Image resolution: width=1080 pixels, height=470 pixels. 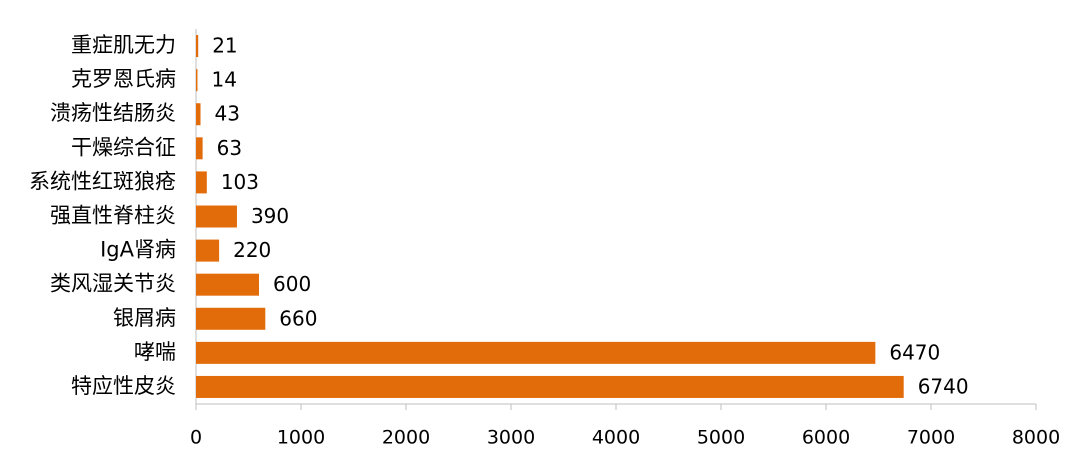 What do you see at coordinates (229, 148) in the screenshot?
I see `value-label: 63` at bounding box center [229, 148].